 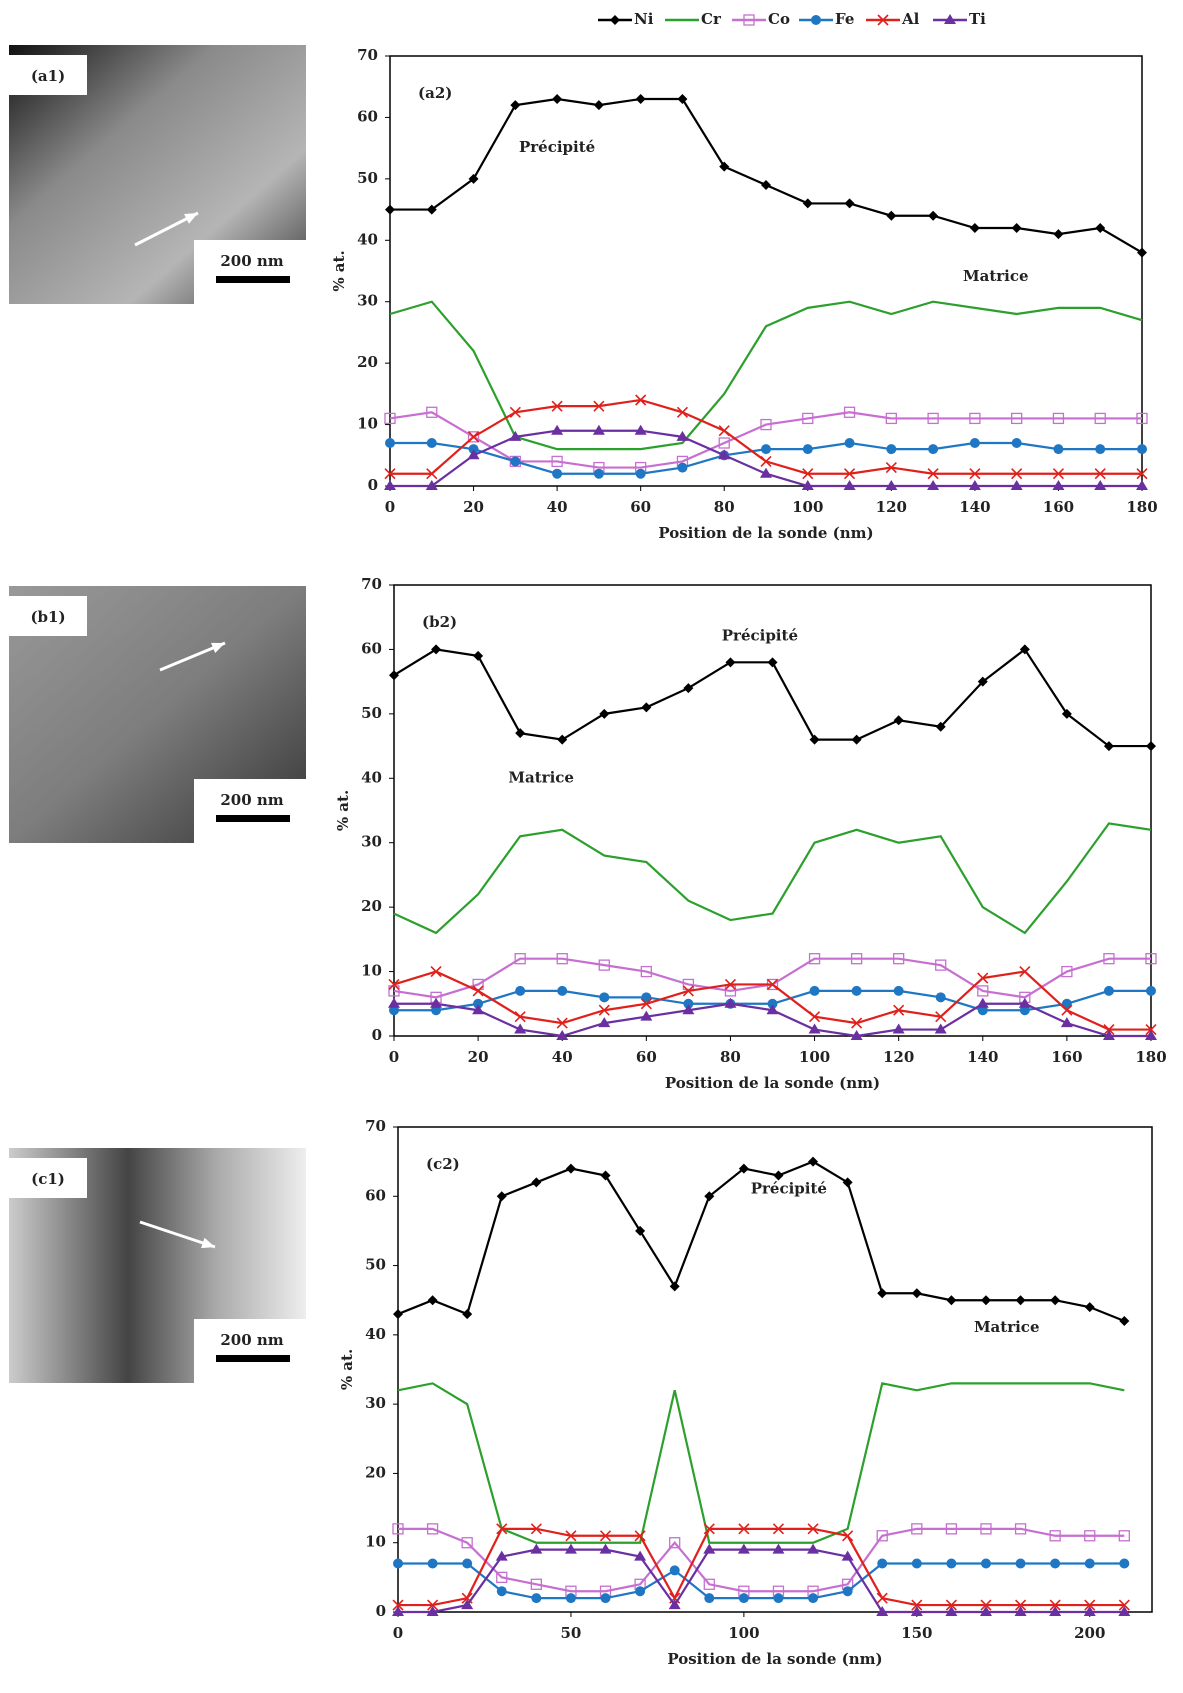 What do you see at coordinates (646, 1057) in the screenshot?
I see `x-tick-label: 60` at bounding box center [646, 1057].